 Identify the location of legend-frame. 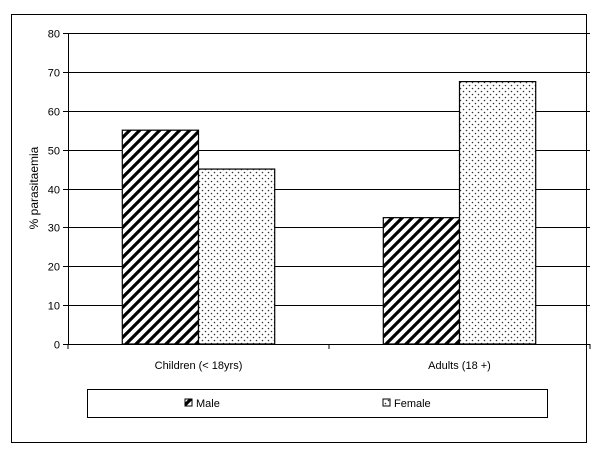
(317, 403).